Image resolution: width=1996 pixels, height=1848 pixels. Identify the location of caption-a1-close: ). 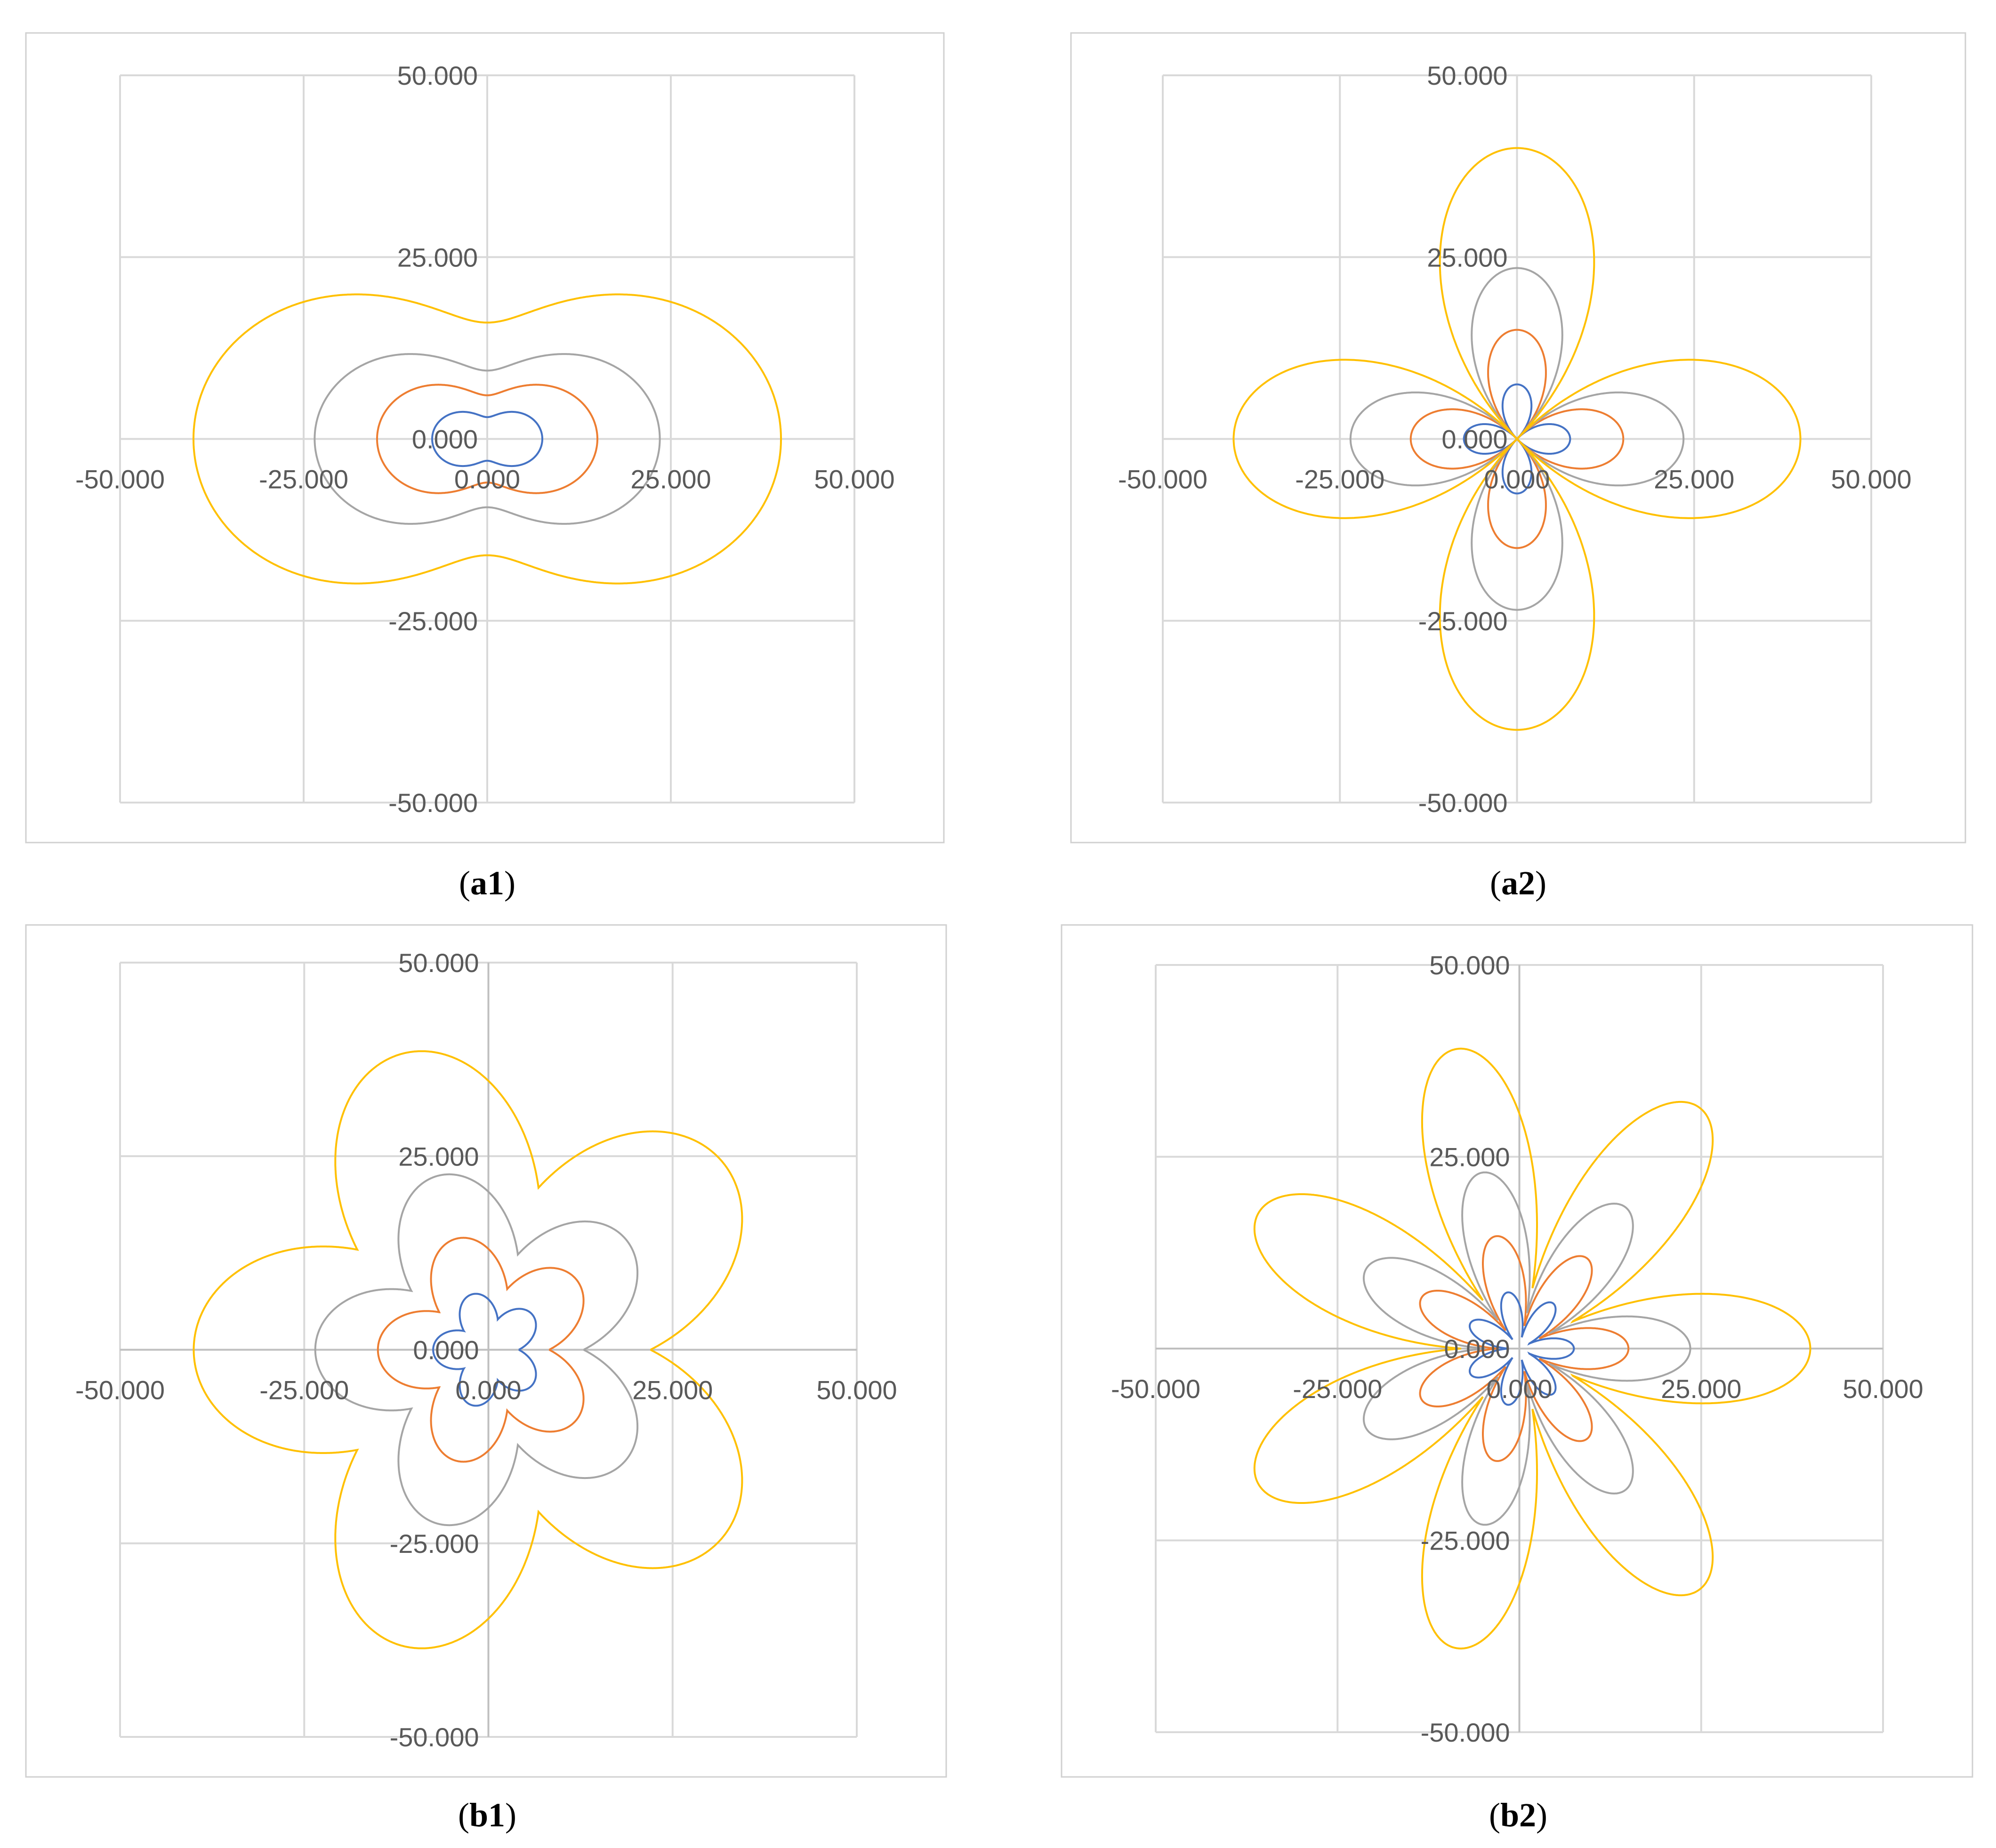
(509, 883).